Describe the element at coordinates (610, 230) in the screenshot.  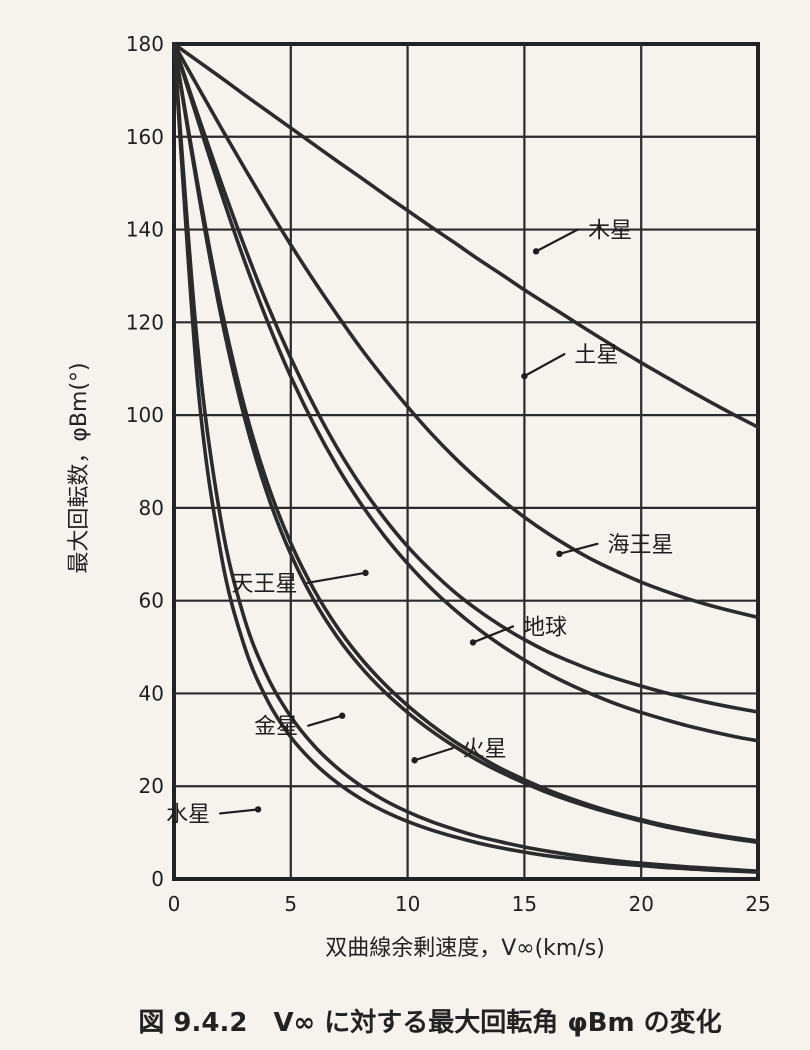
I see `series-annotation-label: 木星` at that location.